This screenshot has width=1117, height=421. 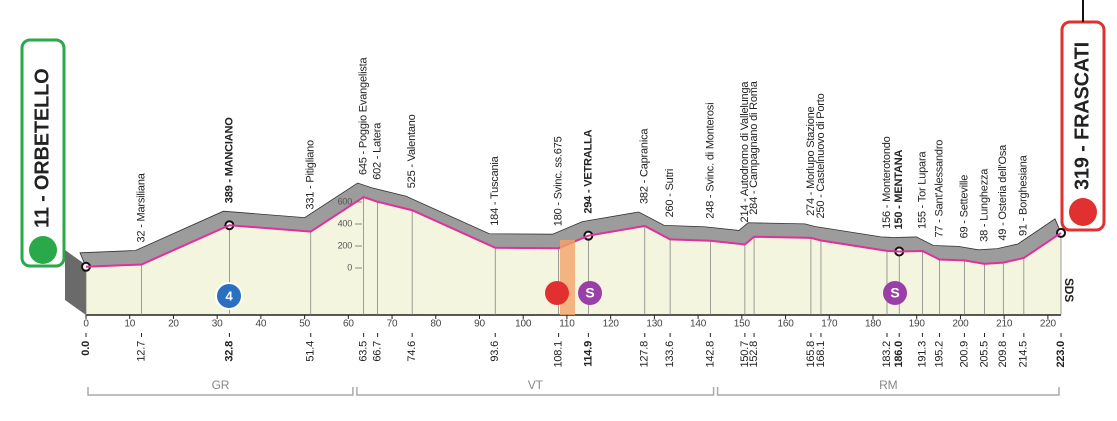 What do you see at coordinates (742, 324) in the screenshot?
I see `x-tick-label: 150` at bounding box center [742, 324].